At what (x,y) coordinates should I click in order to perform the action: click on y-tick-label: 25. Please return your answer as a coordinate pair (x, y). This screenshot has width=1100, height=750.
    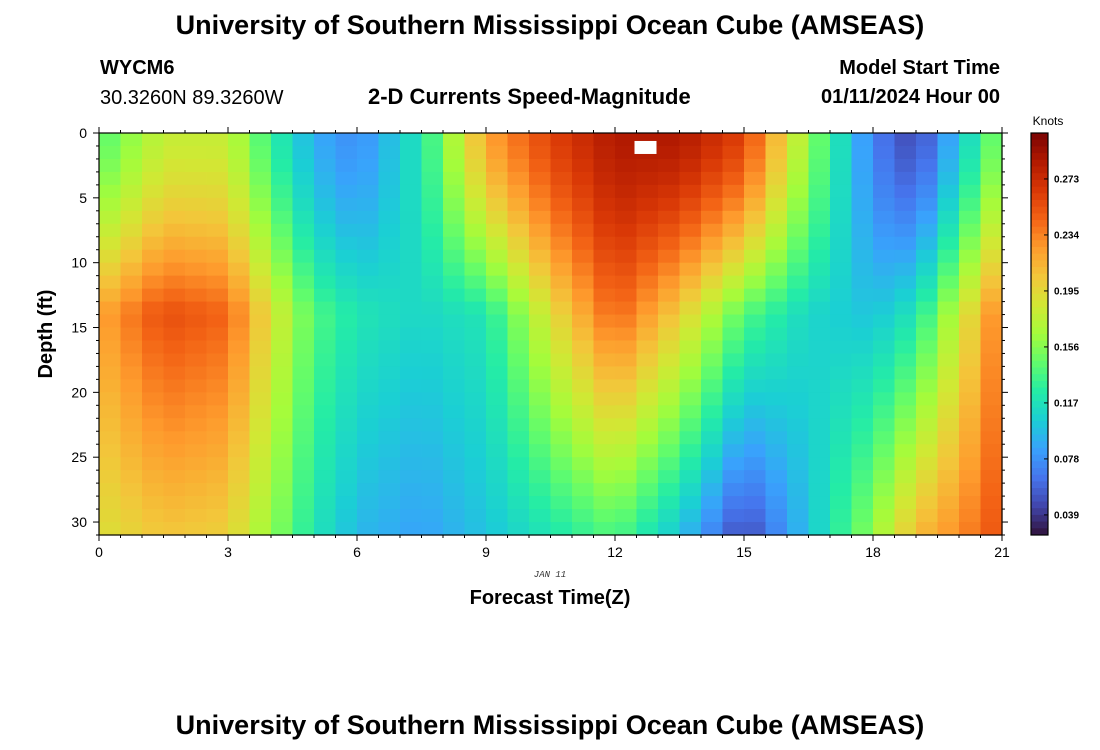
    Looking at the image, I should click on (79, 457).